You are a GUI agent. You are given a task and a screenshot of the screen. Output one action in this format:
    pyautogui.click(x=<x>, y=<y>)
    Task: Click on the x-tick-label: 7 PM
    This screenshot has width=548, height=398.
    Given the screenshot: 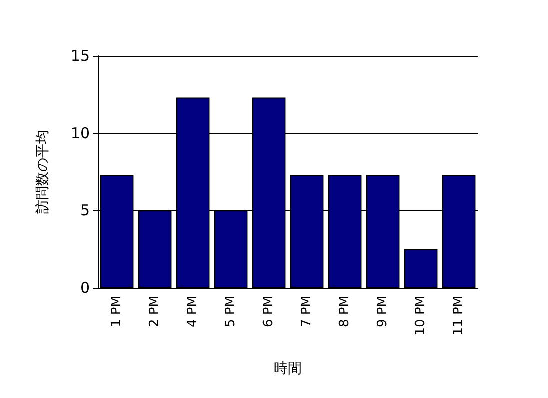 What is the action you would take?
    pyautogui.click(x=307, y=312)
    